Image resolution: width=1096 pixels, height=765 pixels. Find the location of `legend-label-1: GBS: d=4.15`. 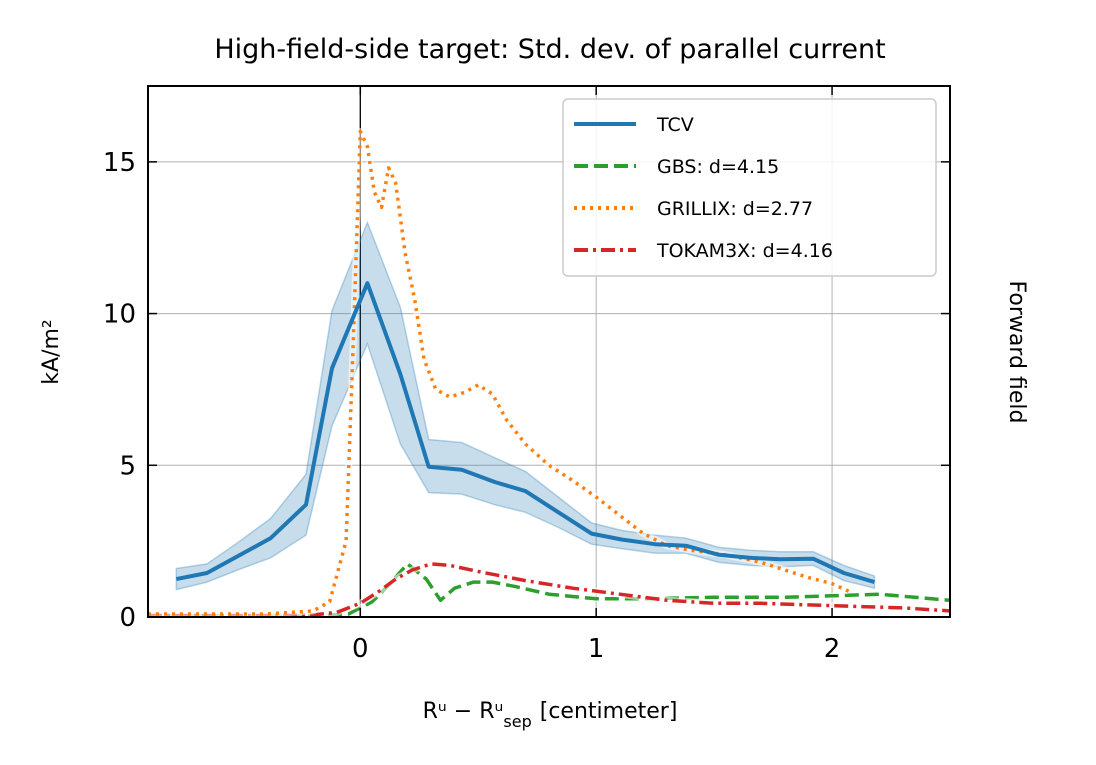

legend-label-1: GBS: d=4.15 is located at coordinates (718, 167).